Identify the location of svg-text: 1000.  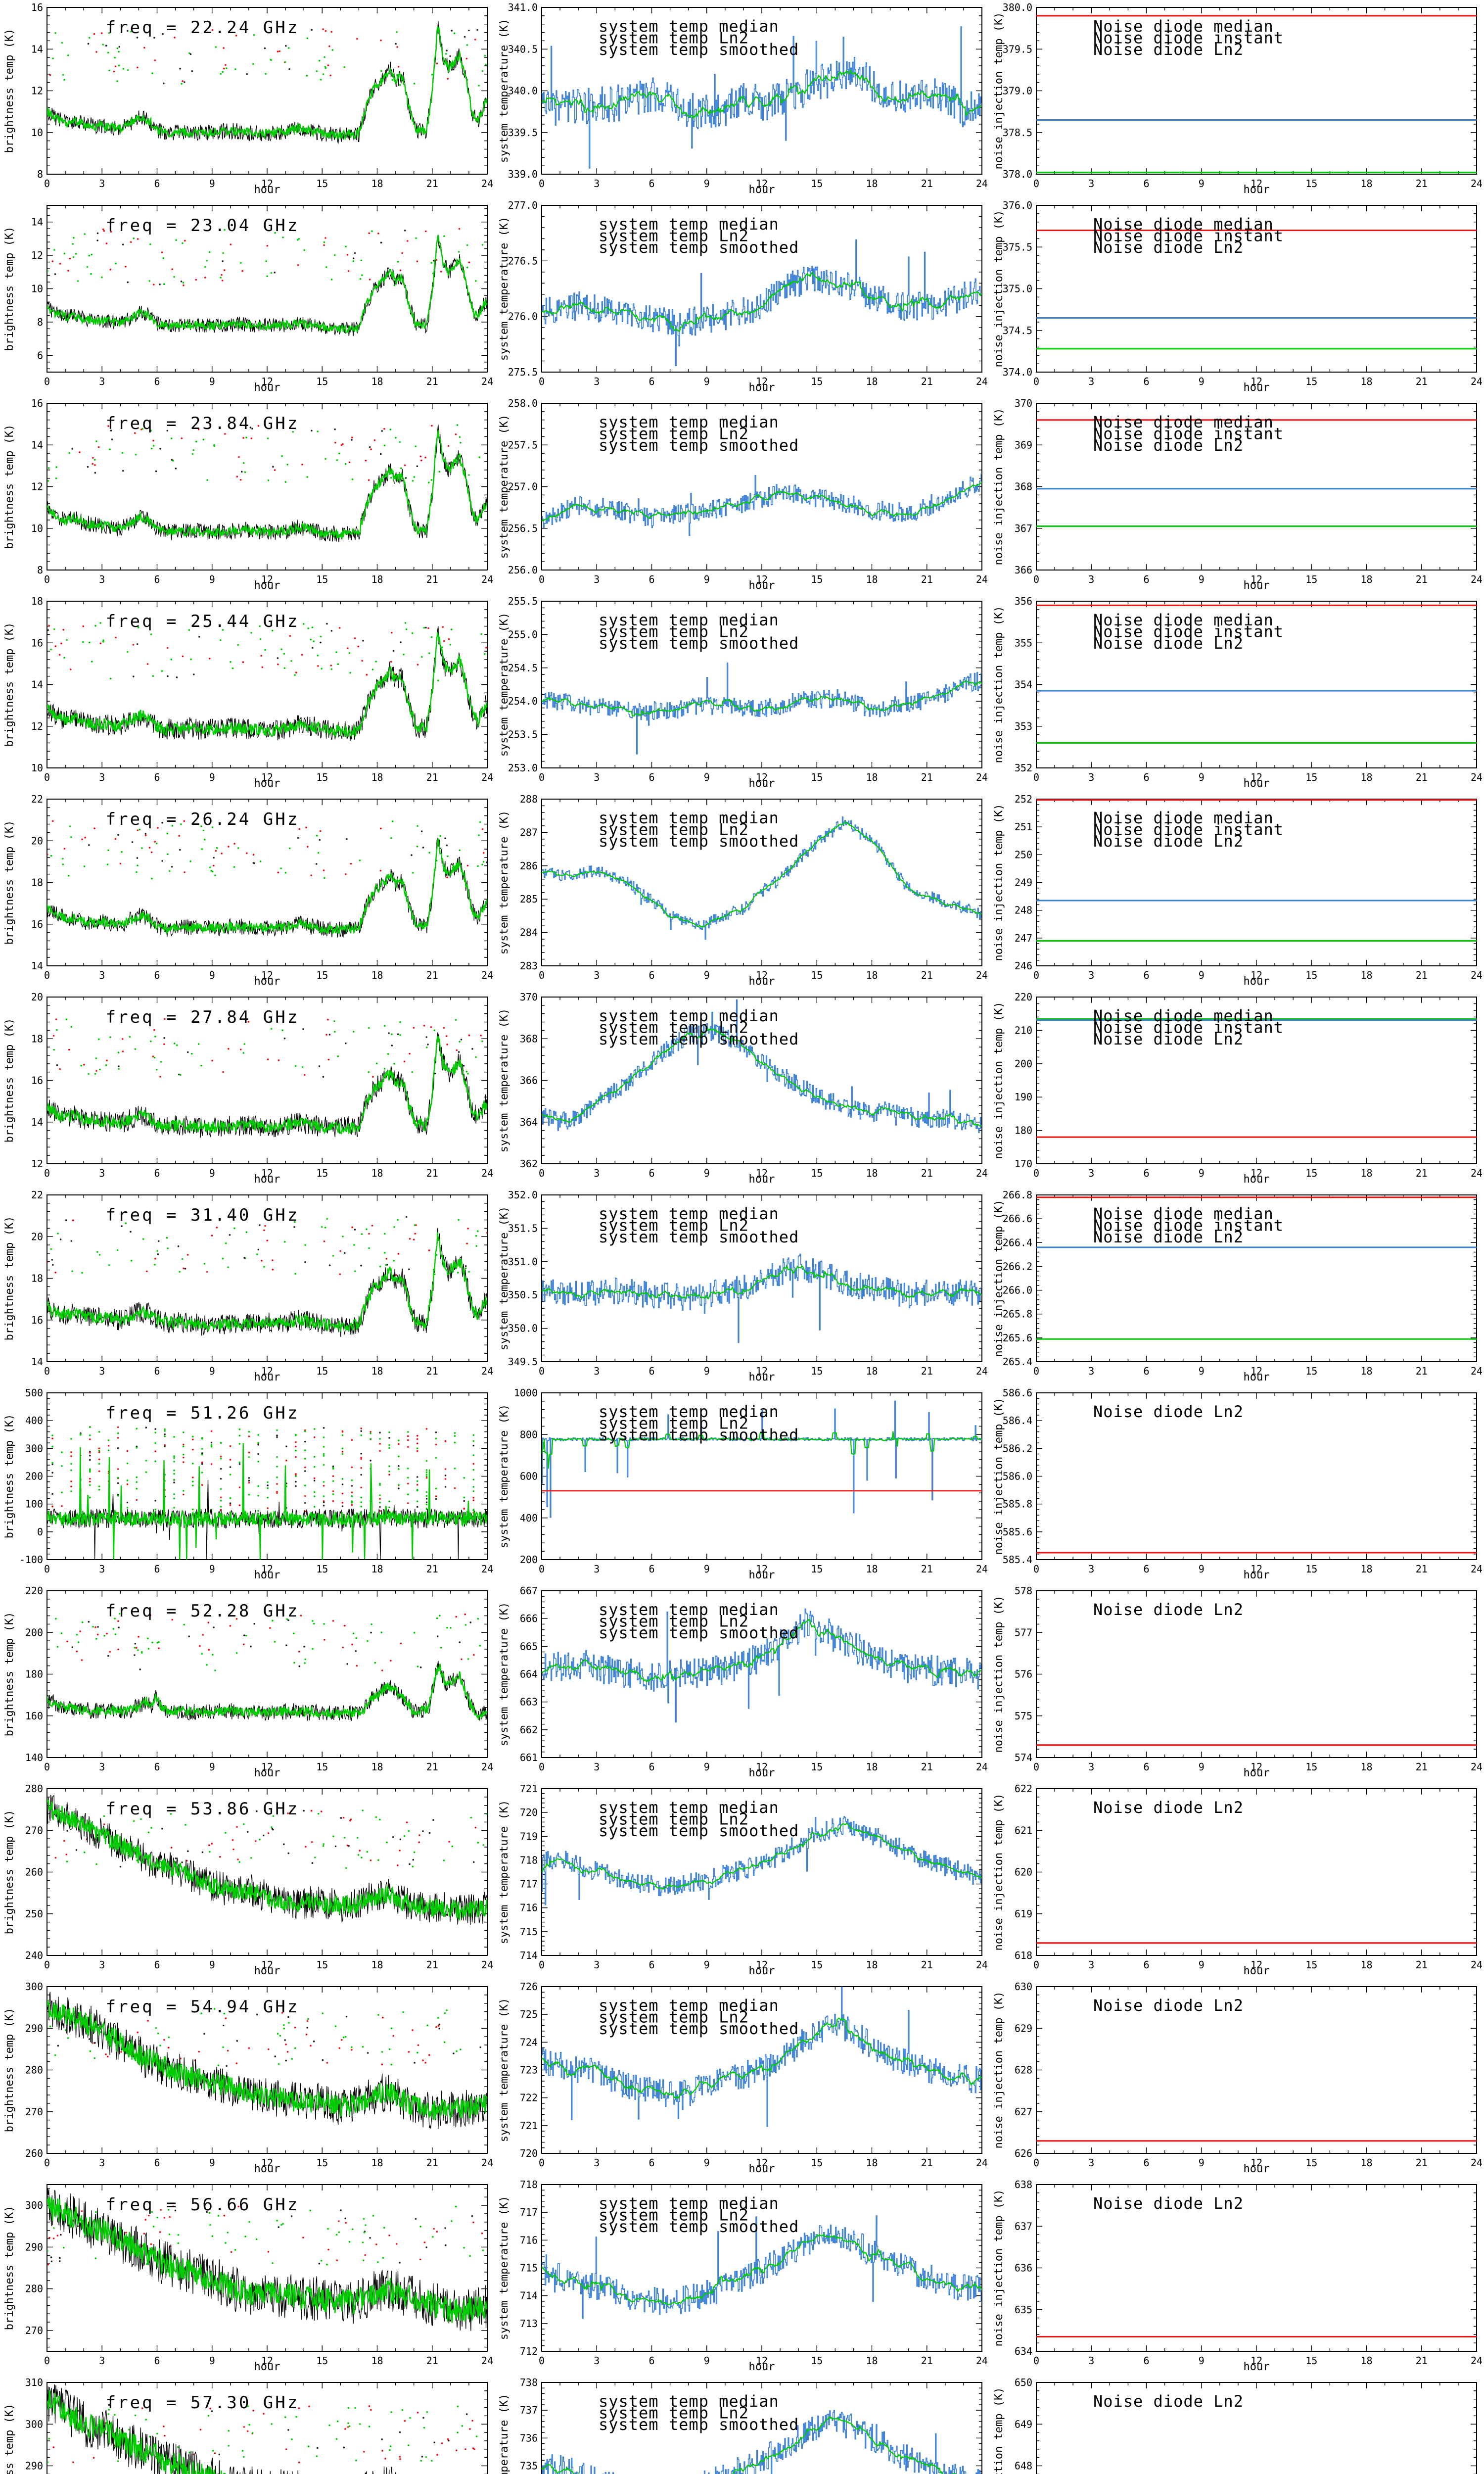
(526, 1393).